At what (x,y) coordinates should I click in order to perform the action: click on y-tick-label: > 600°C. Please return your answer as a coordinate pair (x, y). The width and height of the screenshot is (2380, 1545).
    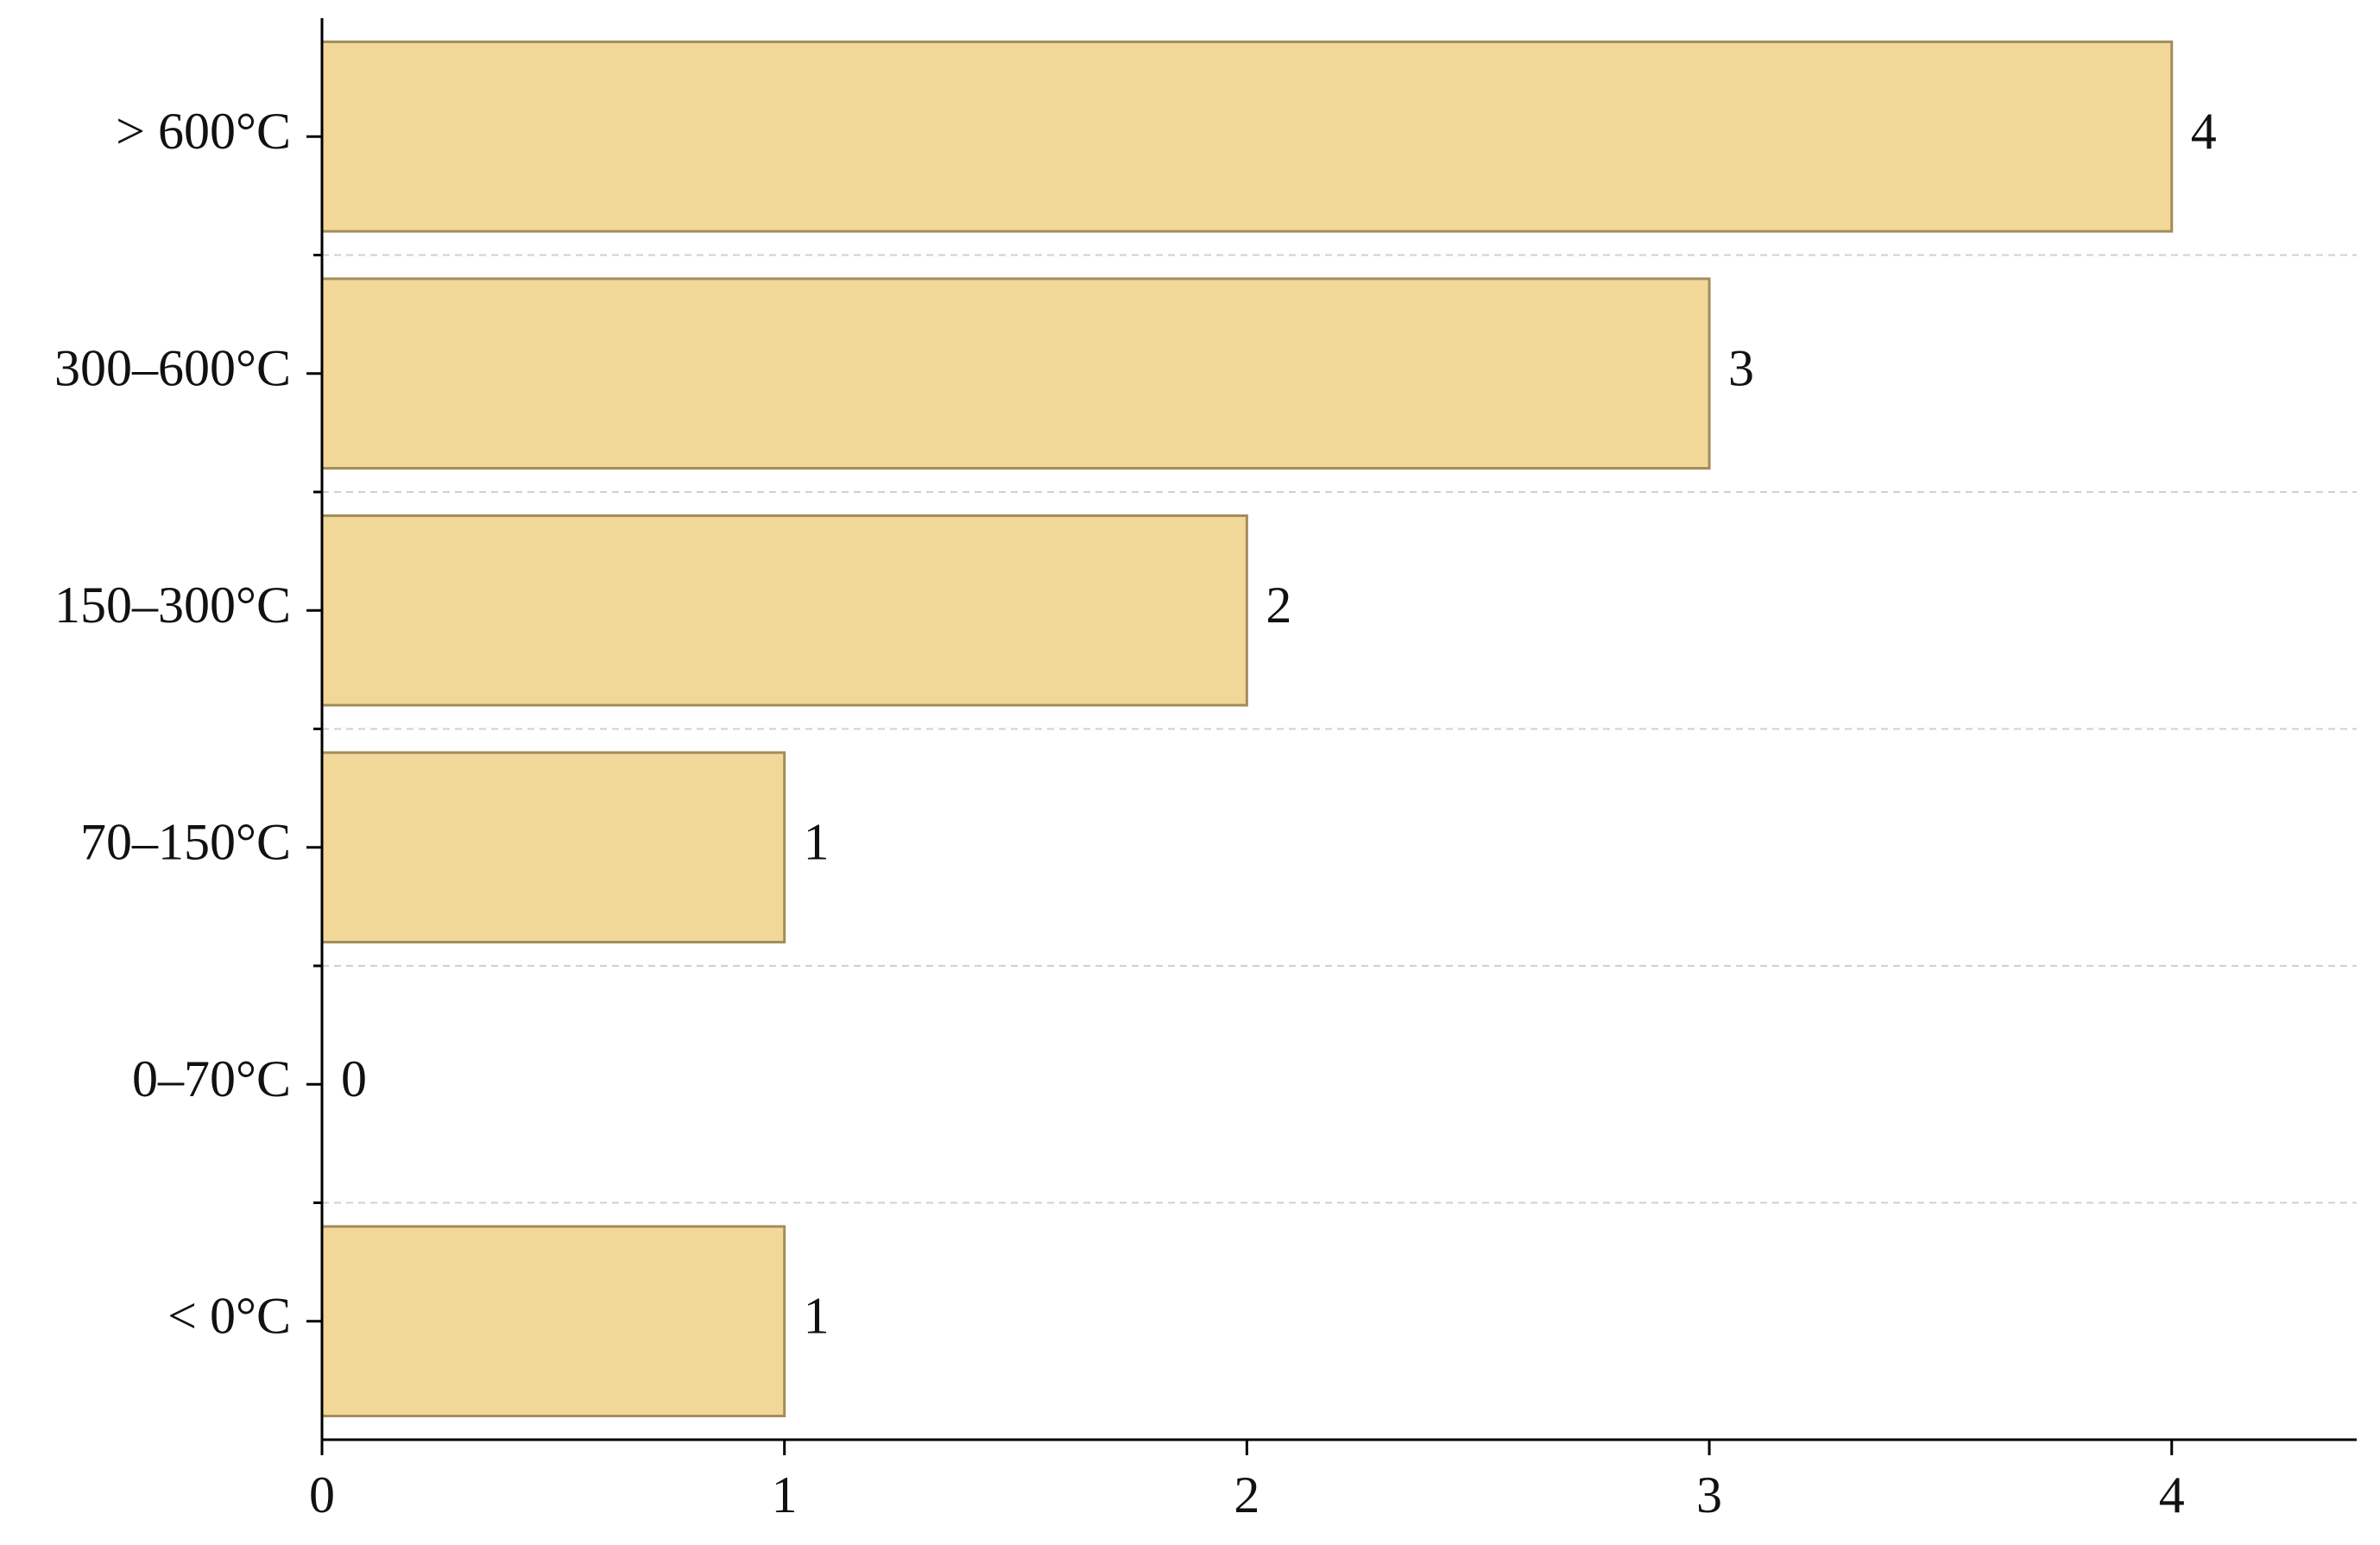
    Looking at the image, I should click on (204, 131).